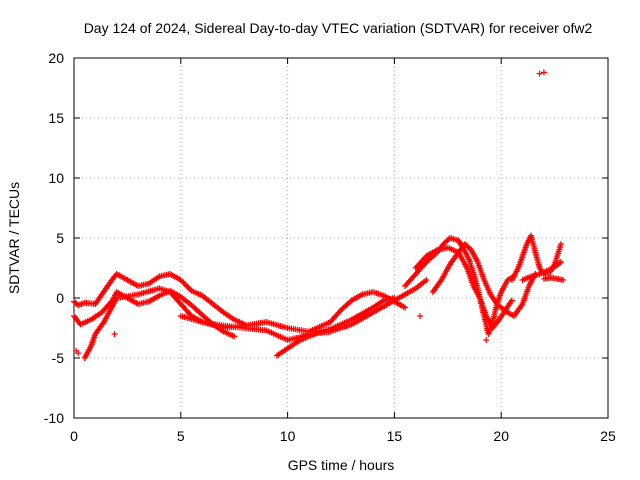 This screenshot has width=640, height=480. Describe the element at coordinates (159, 299) in the screenshot. I see `series-track-a` at that location.